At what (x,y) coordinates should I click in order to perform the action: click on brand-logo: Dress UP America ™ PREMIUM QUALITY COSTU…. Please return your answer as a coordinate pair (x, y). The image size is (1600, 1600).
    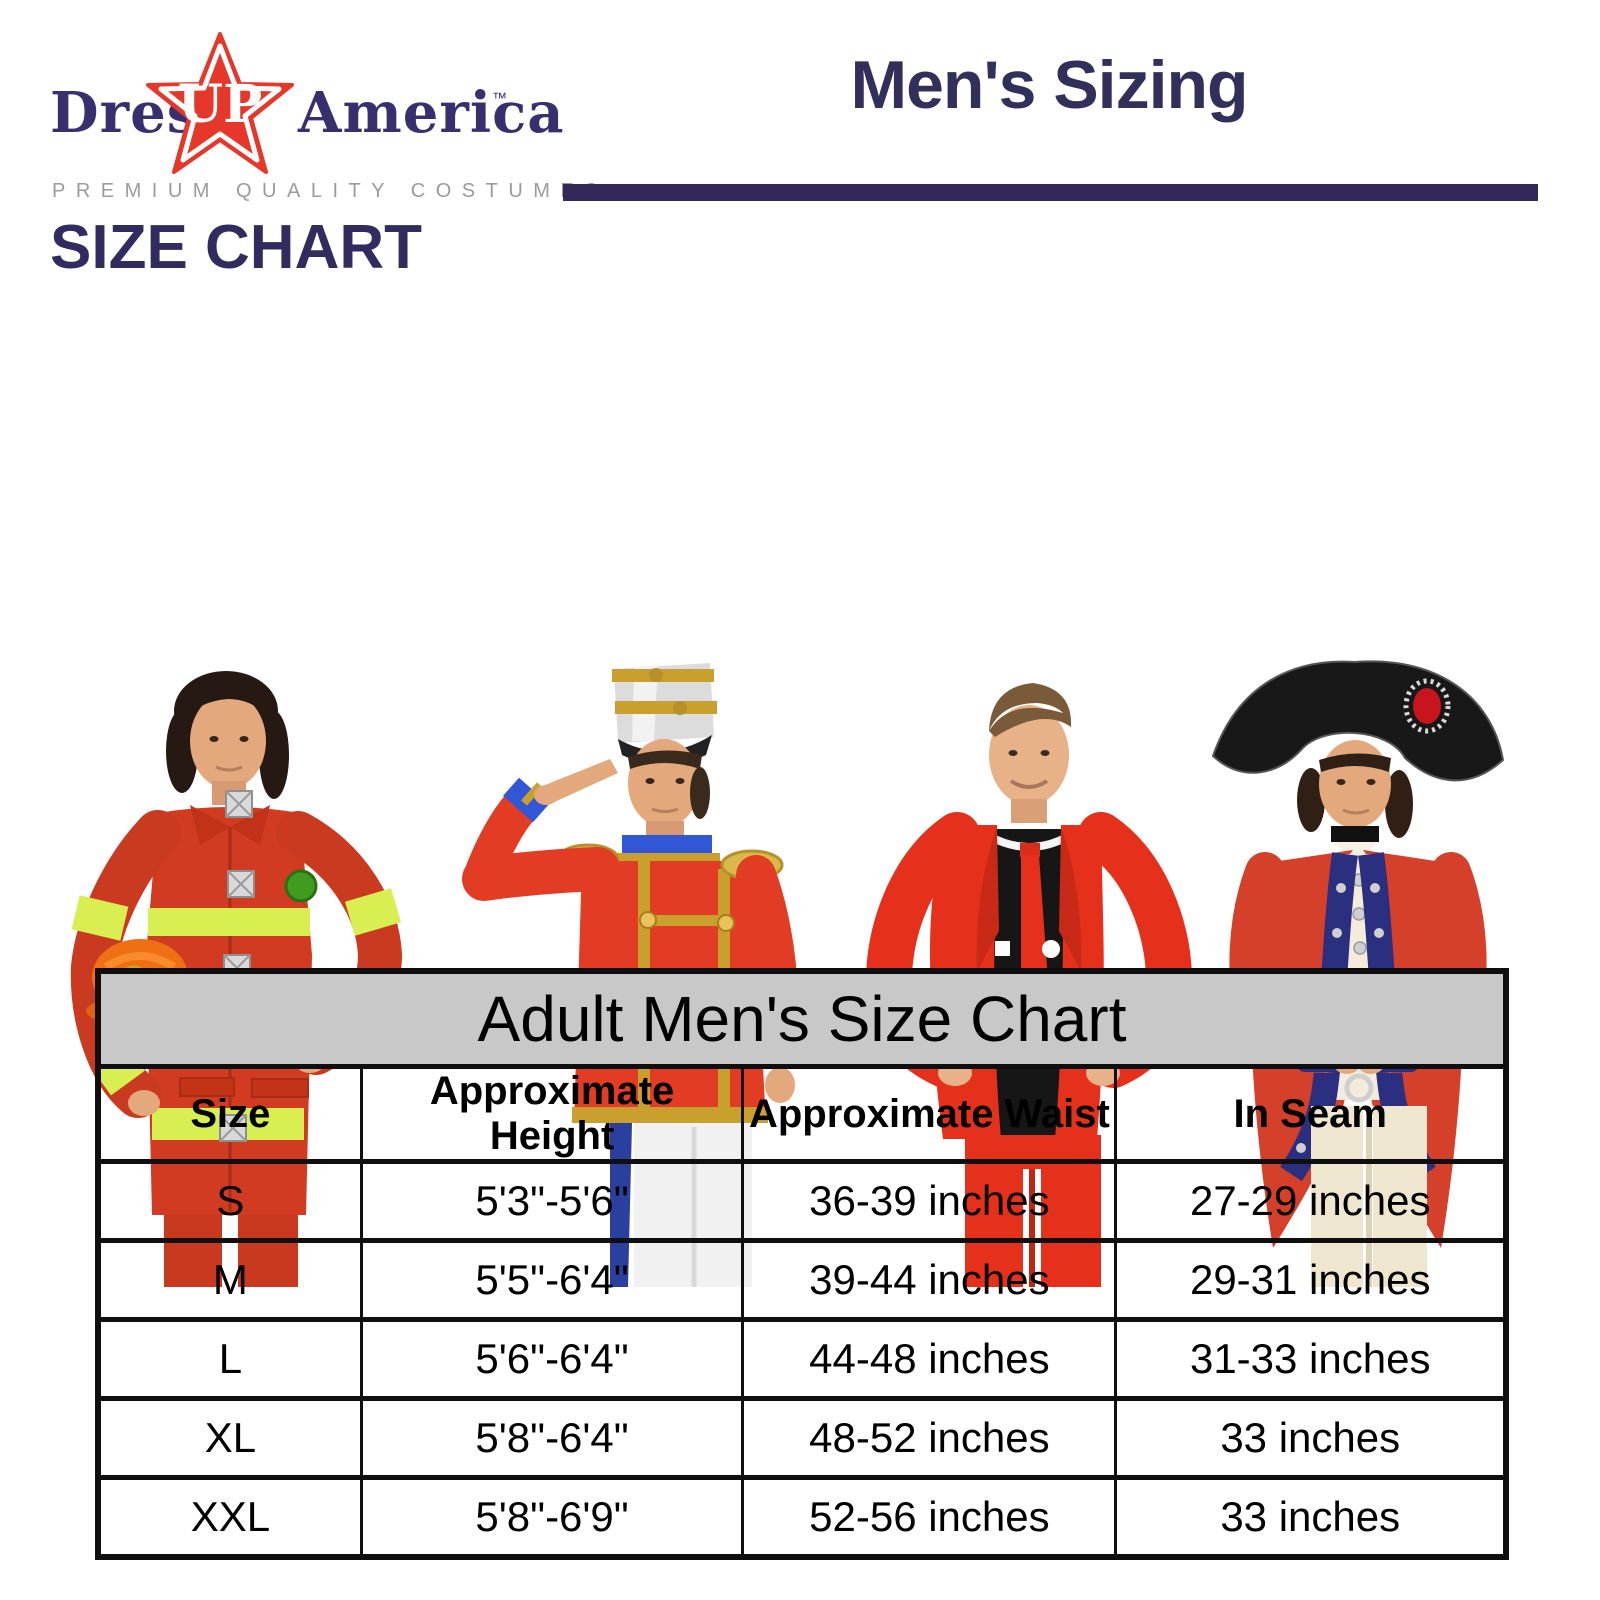
    Looking at the image, I should click on (329, 155).